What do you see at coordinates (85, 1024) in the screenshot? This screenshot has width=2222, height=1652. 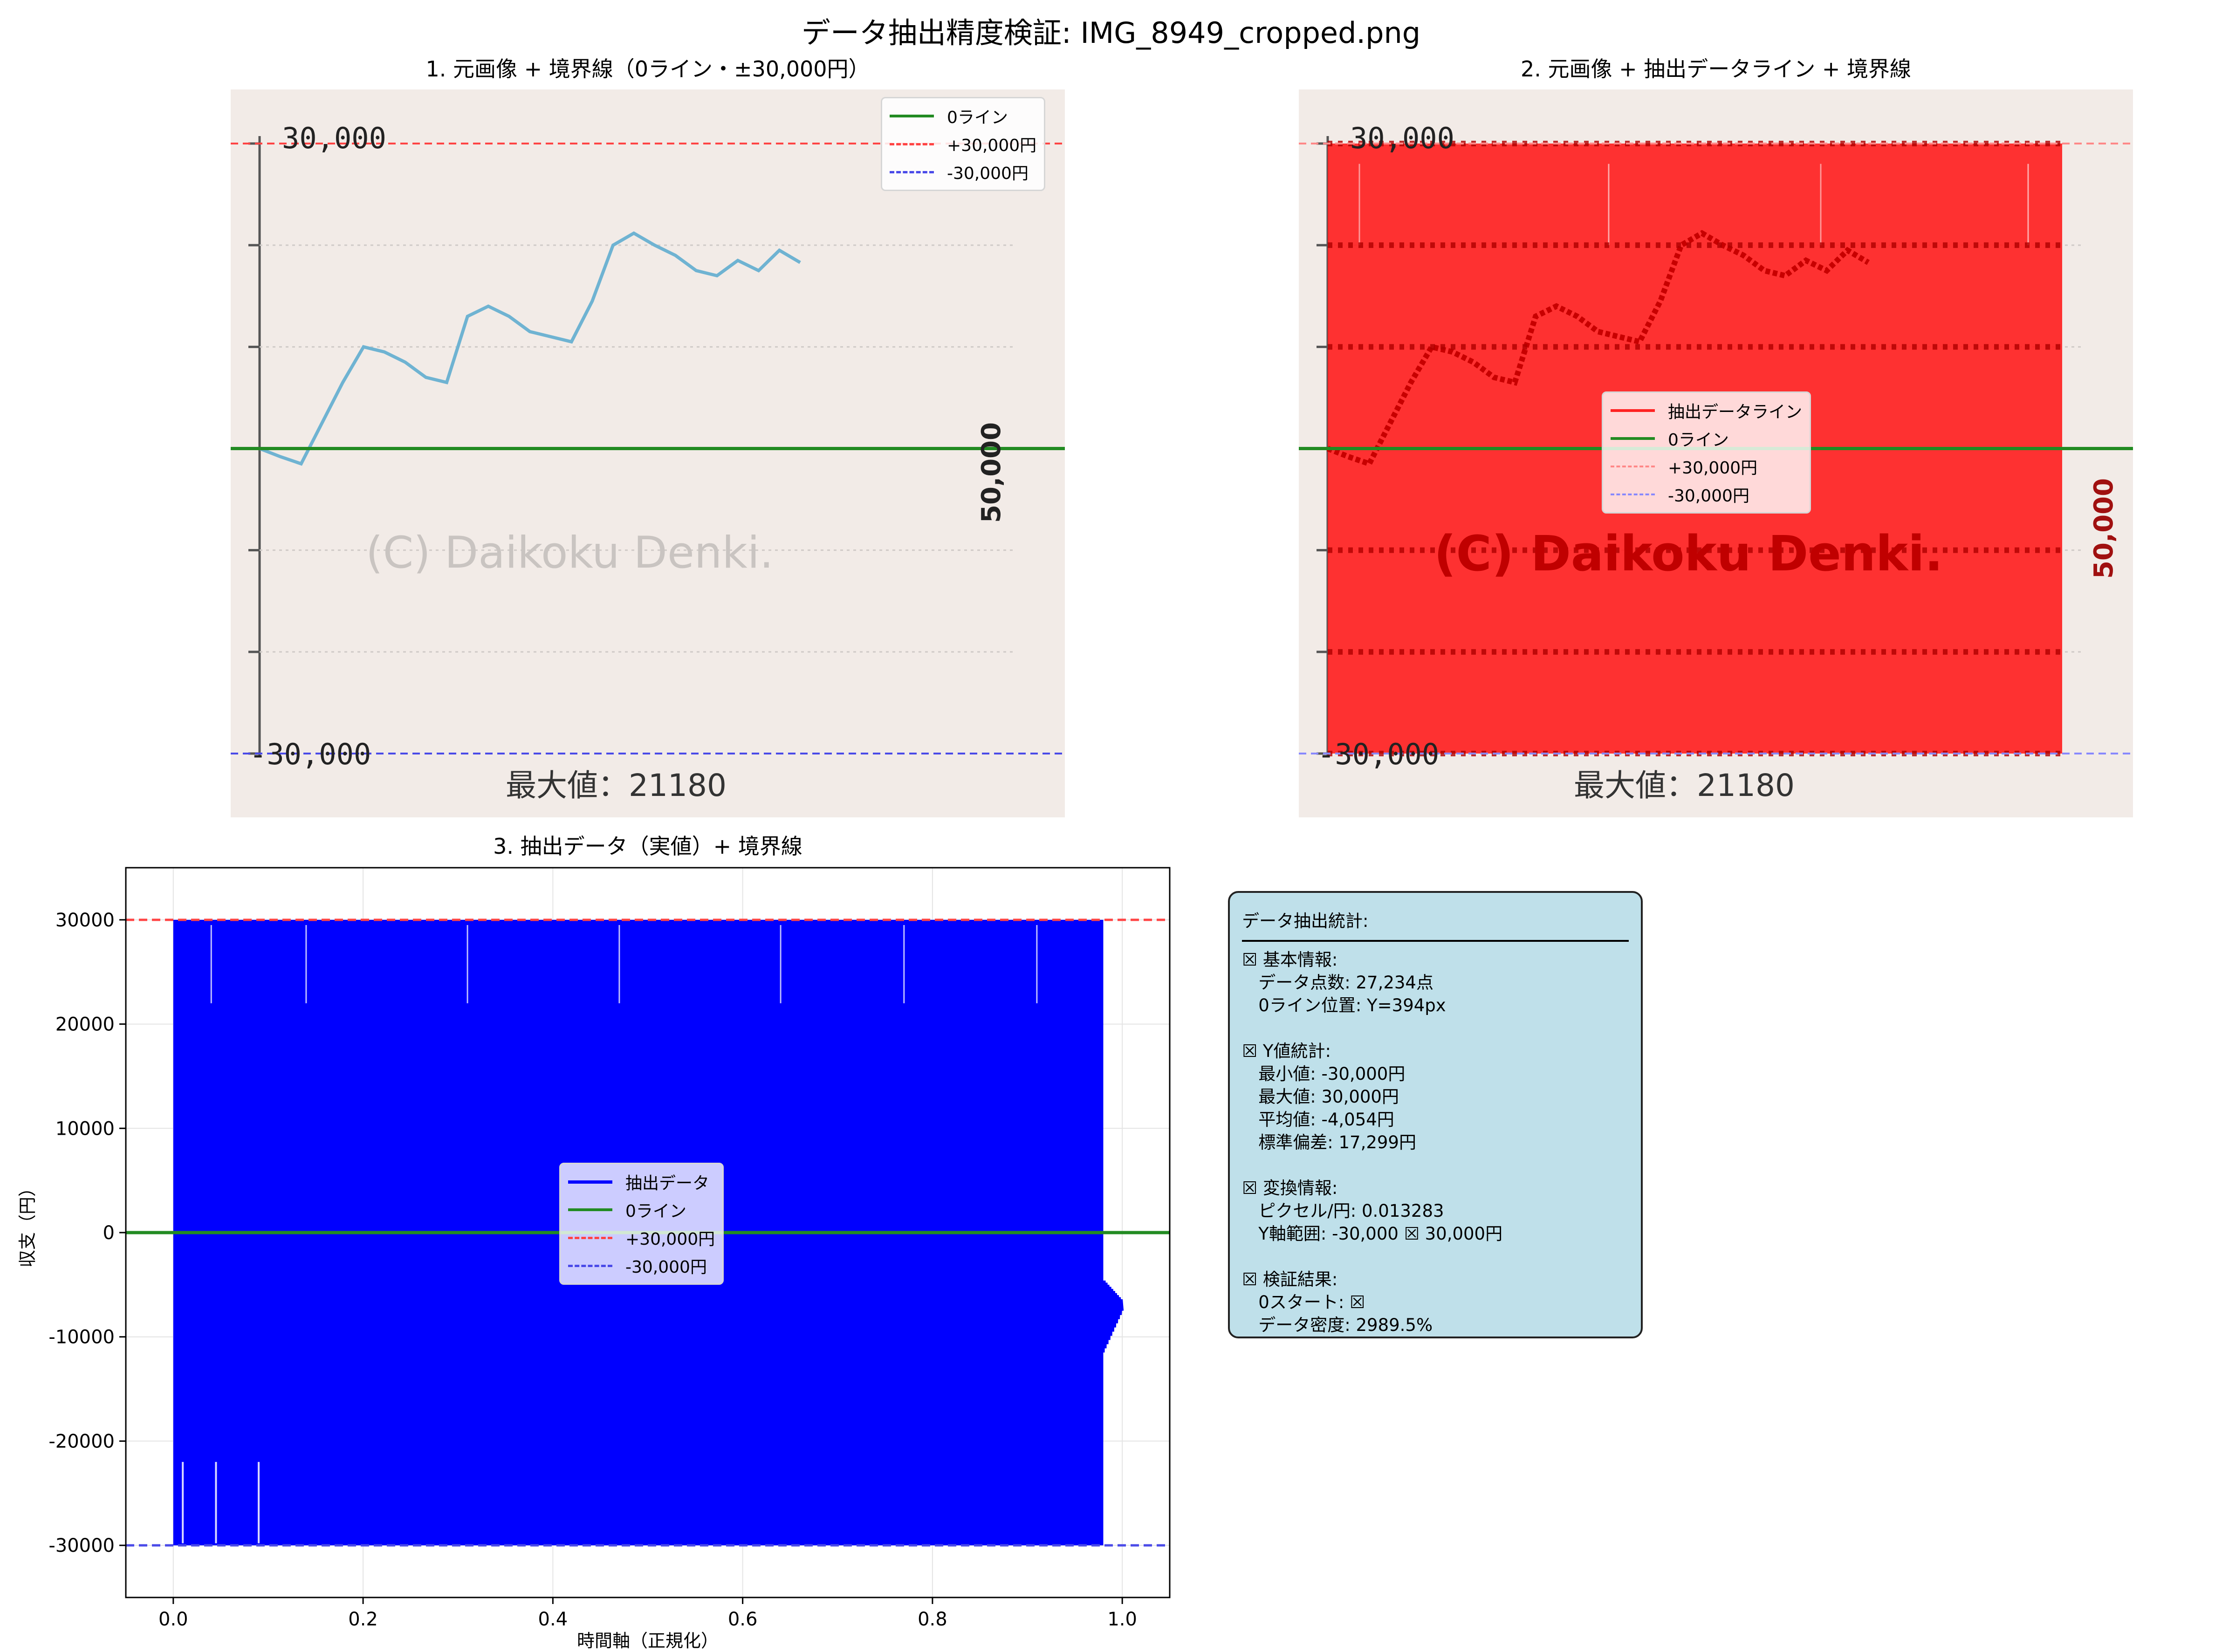 I see `y-tick-label: 20000` at bounding box center [85, 1024].